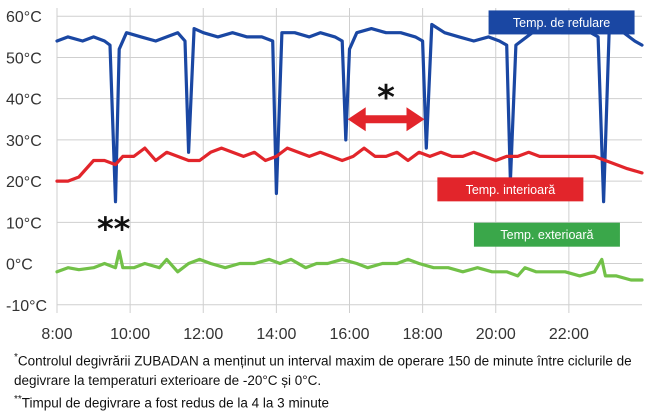 This screenshot has width=651, height=419. What do you see at coordinates (26, 306) in the screenshot?
I see `y-tick-label: -10°C` at bounding box center [26, 306].